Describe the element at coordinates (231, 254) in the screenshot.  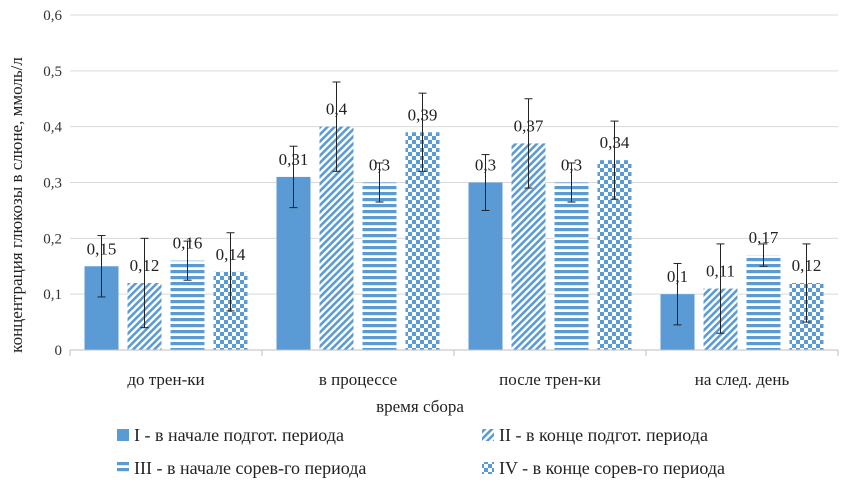
I see `data-label: 0,14` at that location.